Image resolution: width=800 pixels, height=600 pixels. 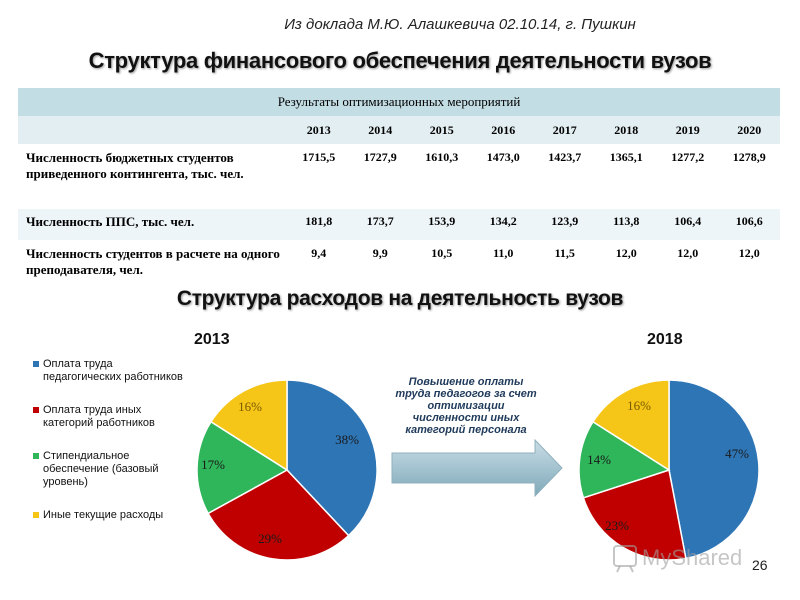 I want to click on legend-item: Иные текущие расходы, so click(x=108, y=515).